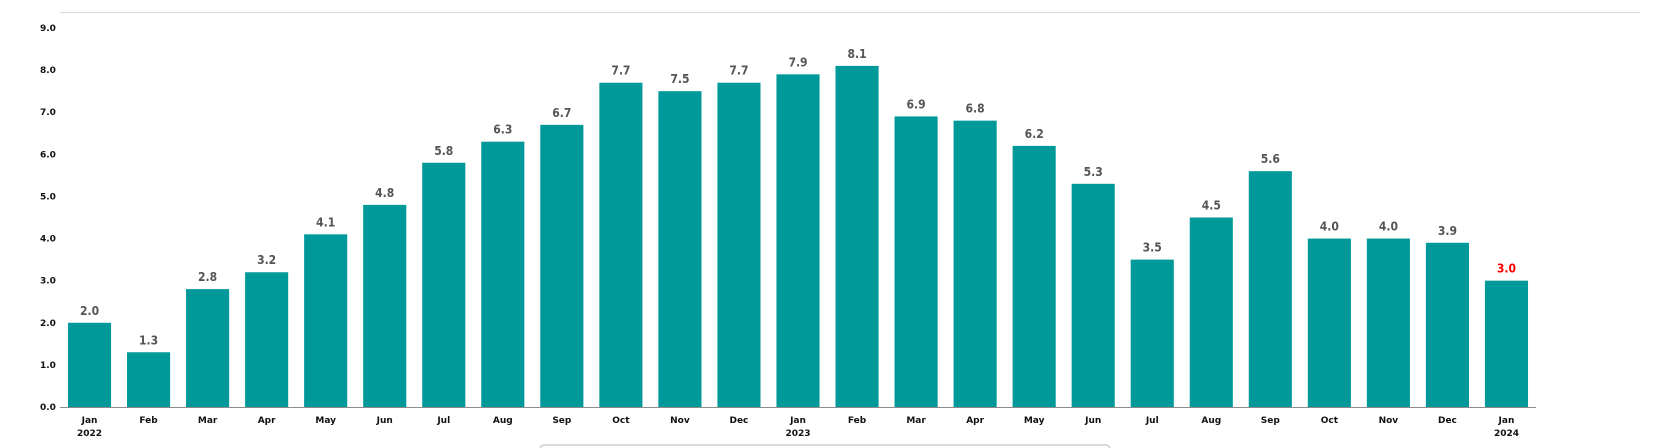 This screenshot has height=448, width=1672. What do you see at coordinates (975, 109) in the screenshot?
I see `data-label: 6.8` at bounding box center [975, 109].